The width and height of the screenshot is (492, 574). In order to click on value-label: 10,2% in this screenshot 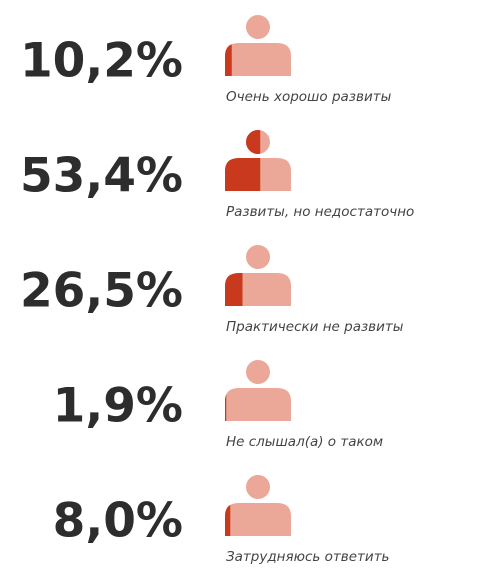, I will do `click(101, 61)`.